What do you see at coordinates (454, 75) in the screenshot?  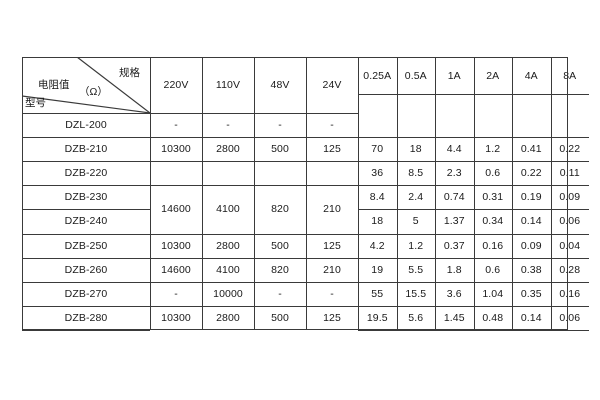 I see `column-header-current-2: 1A` at bounding box center [454, 75].